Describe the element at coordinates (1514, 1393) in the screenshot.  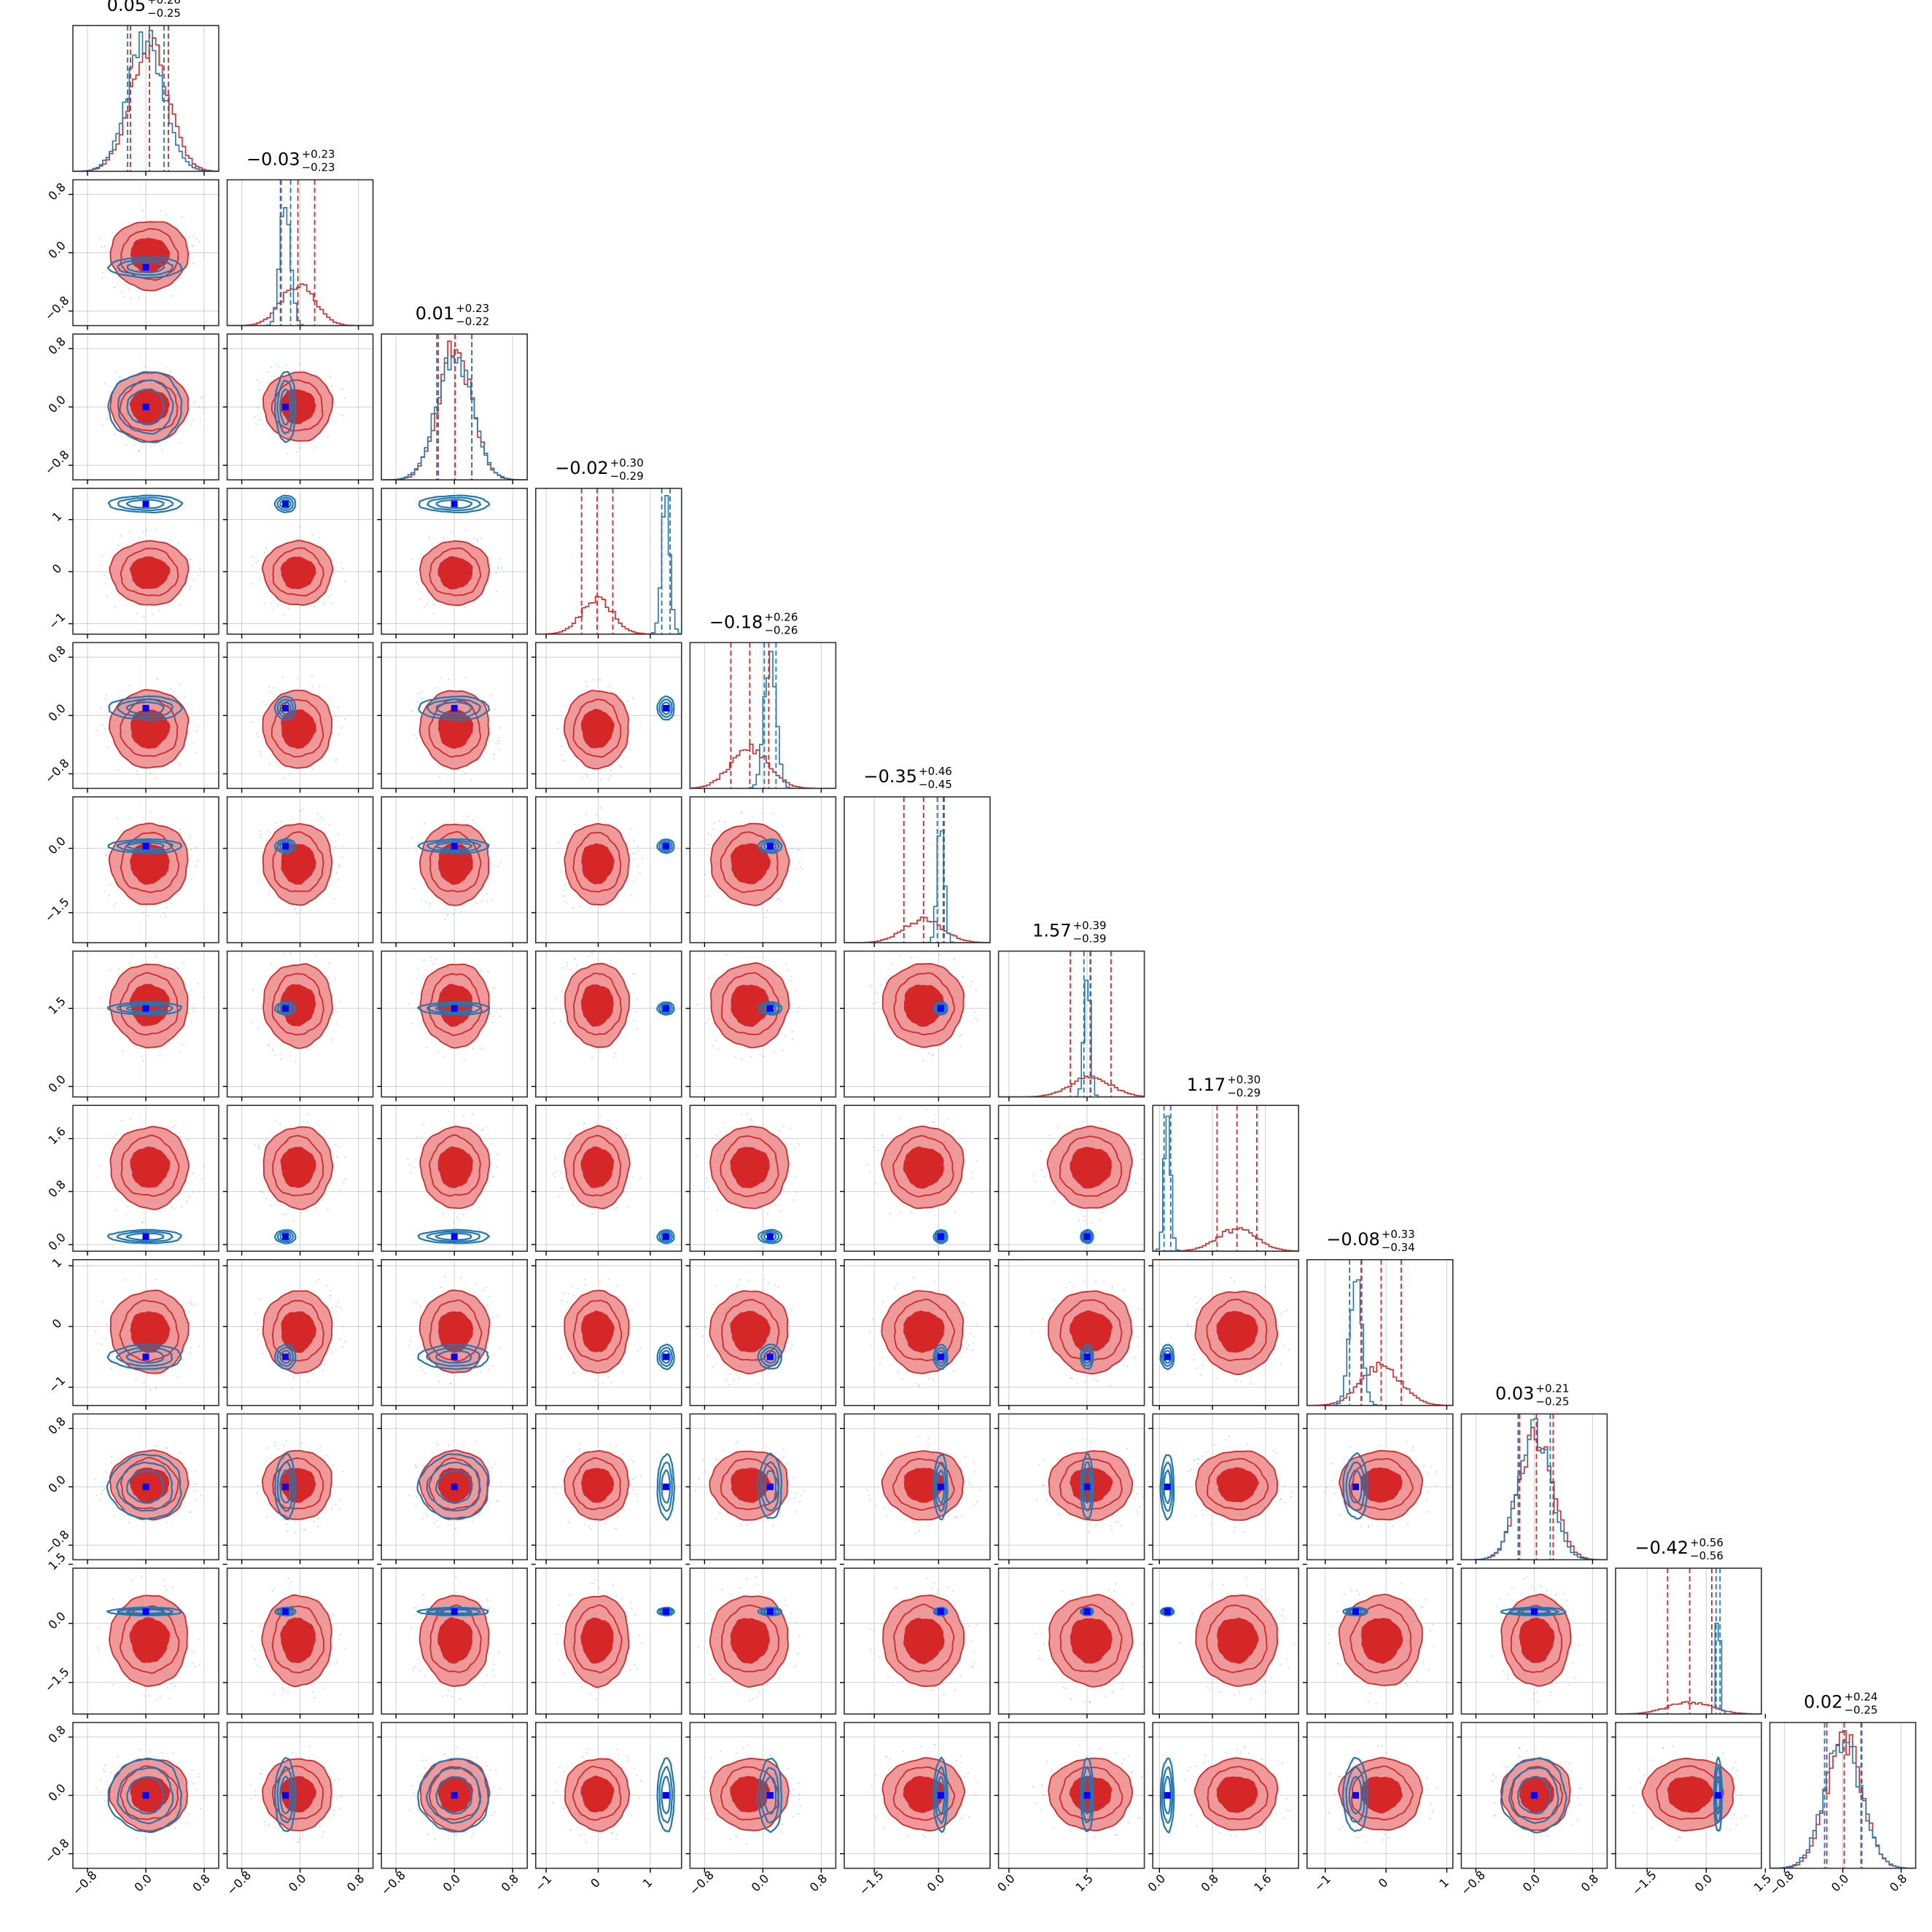
I see `panel-title: 0.03` at that location.